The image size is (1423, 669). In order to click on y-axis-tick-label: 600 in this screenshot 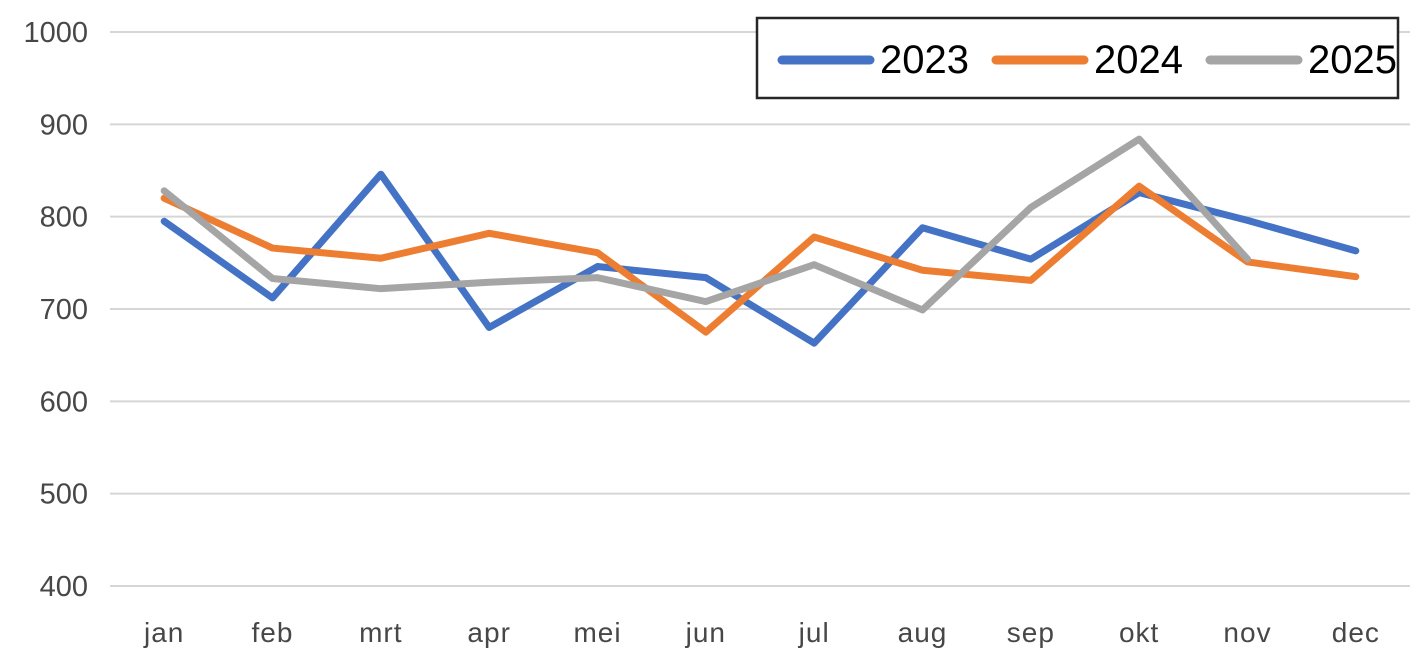, I will do `click(64, 402)`.